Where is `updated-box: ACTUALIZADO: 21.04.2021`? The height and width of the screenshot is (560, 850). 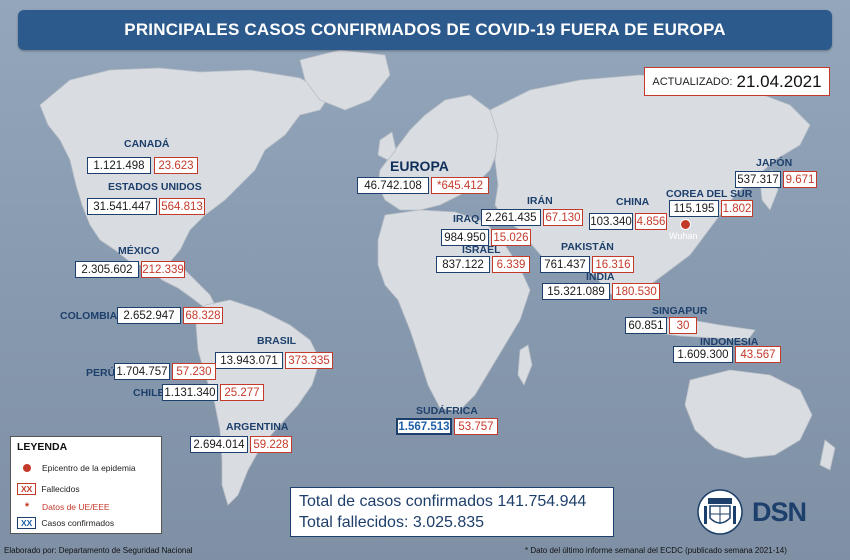 updated-box: ACTUALIZADO: 21.04.2021 is located at coordinates (737, 81).